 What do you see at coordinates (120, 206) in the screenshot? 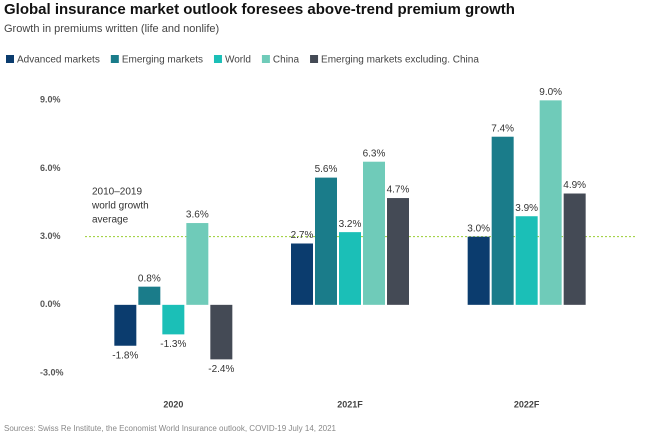
I see `reference-label: world growth` at bounding box center [120, 206].